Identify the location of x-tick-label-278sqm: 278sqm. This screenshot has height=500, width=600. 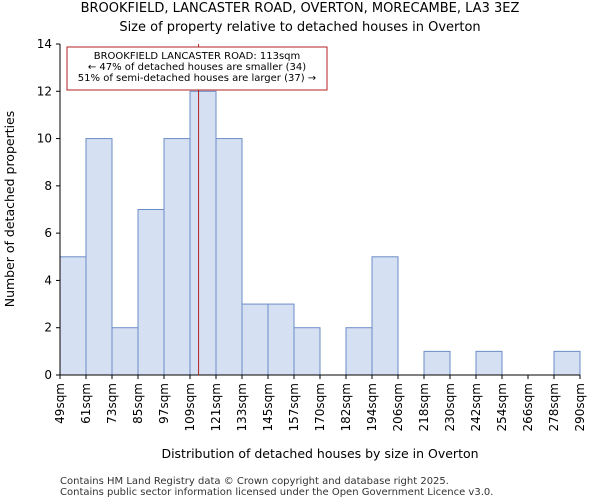
(554, 407).